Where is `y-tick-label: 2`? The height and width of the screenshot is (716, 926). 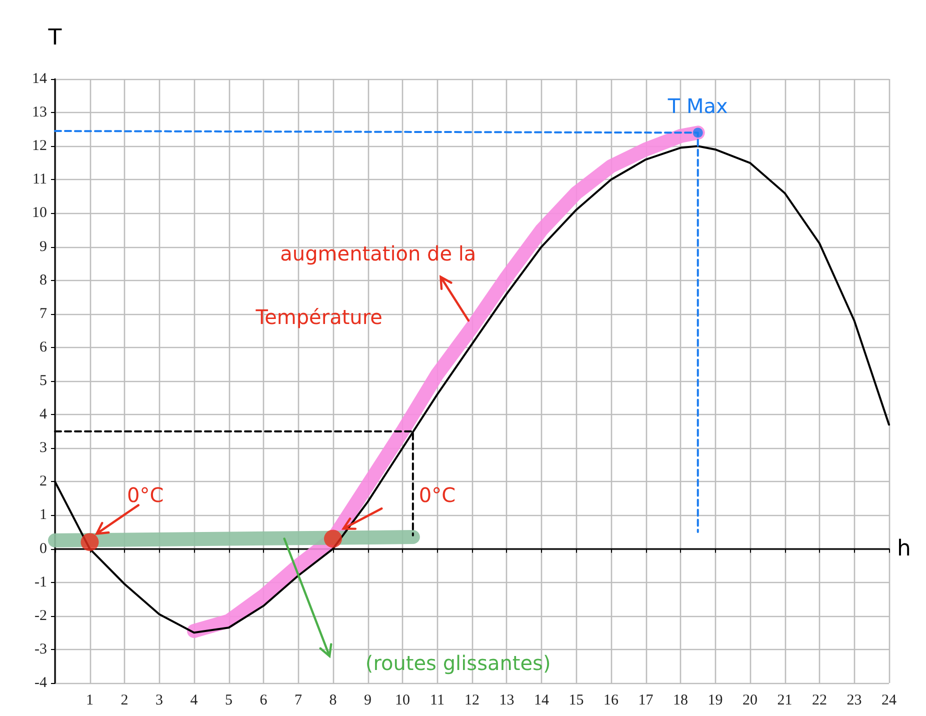
y-tick-label: 2 is located at coordinates (43, 482).